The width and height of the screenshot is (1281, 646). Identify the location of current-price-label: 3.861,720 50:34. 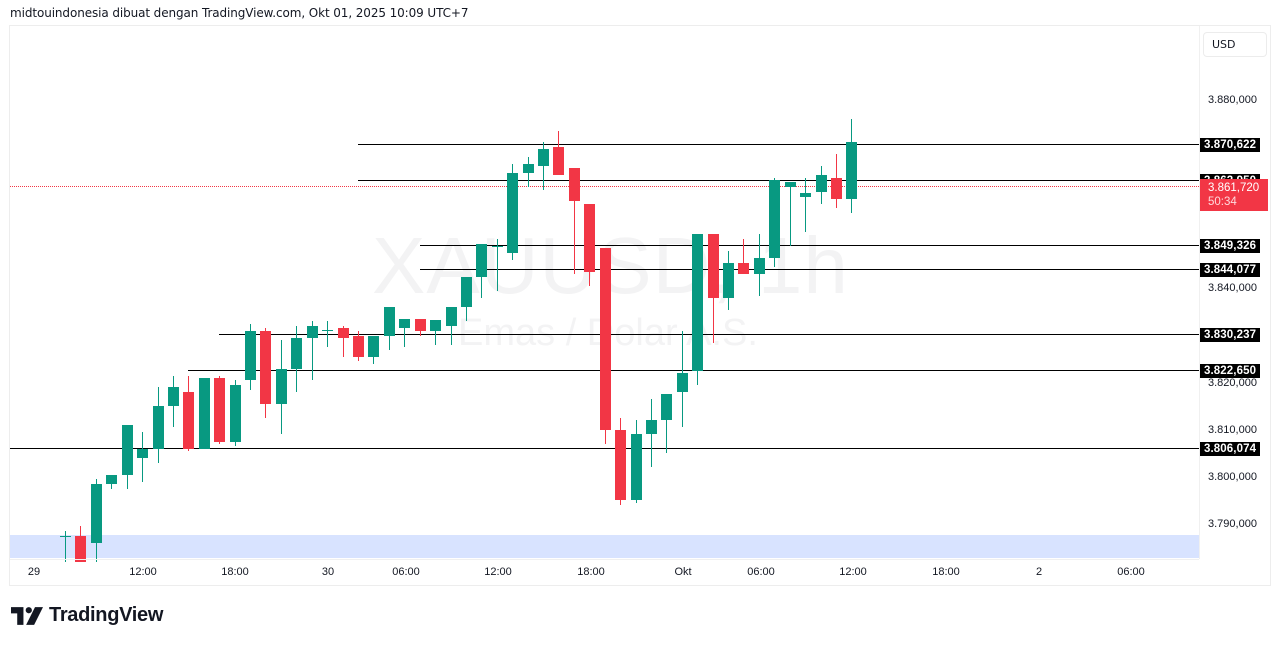
(1234, 195).